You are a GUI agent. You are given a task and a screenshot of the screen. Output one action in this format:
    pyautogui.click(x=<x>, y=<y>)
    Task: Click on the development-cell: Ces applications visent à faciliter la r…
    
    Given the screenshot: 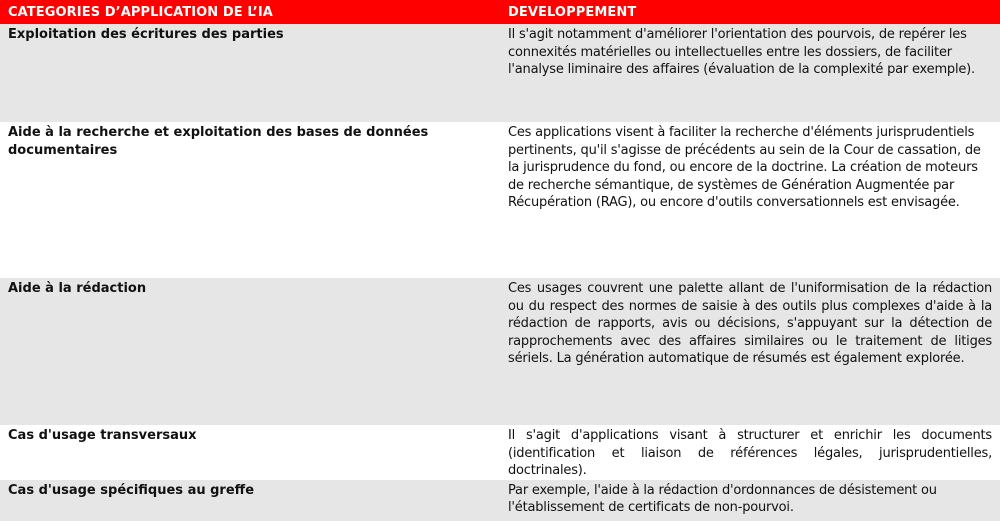 What is the action you would take?
    pyautogui.click(x=744, y=167)
    